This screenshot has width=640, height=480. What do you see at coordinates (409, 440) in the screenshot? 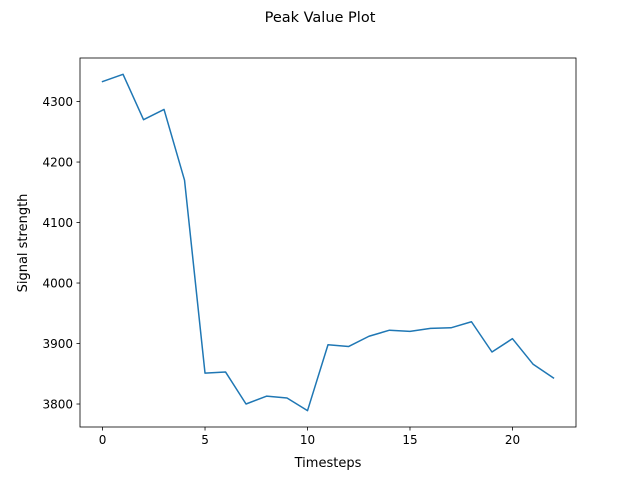
I see `x-tick-label: 15` at bounding box center [409, 440].